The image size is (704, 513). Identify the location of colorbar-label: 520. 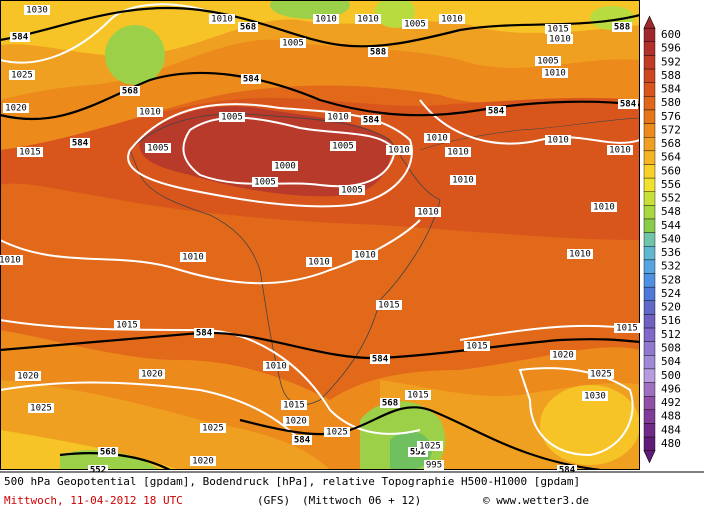
(671, 307).